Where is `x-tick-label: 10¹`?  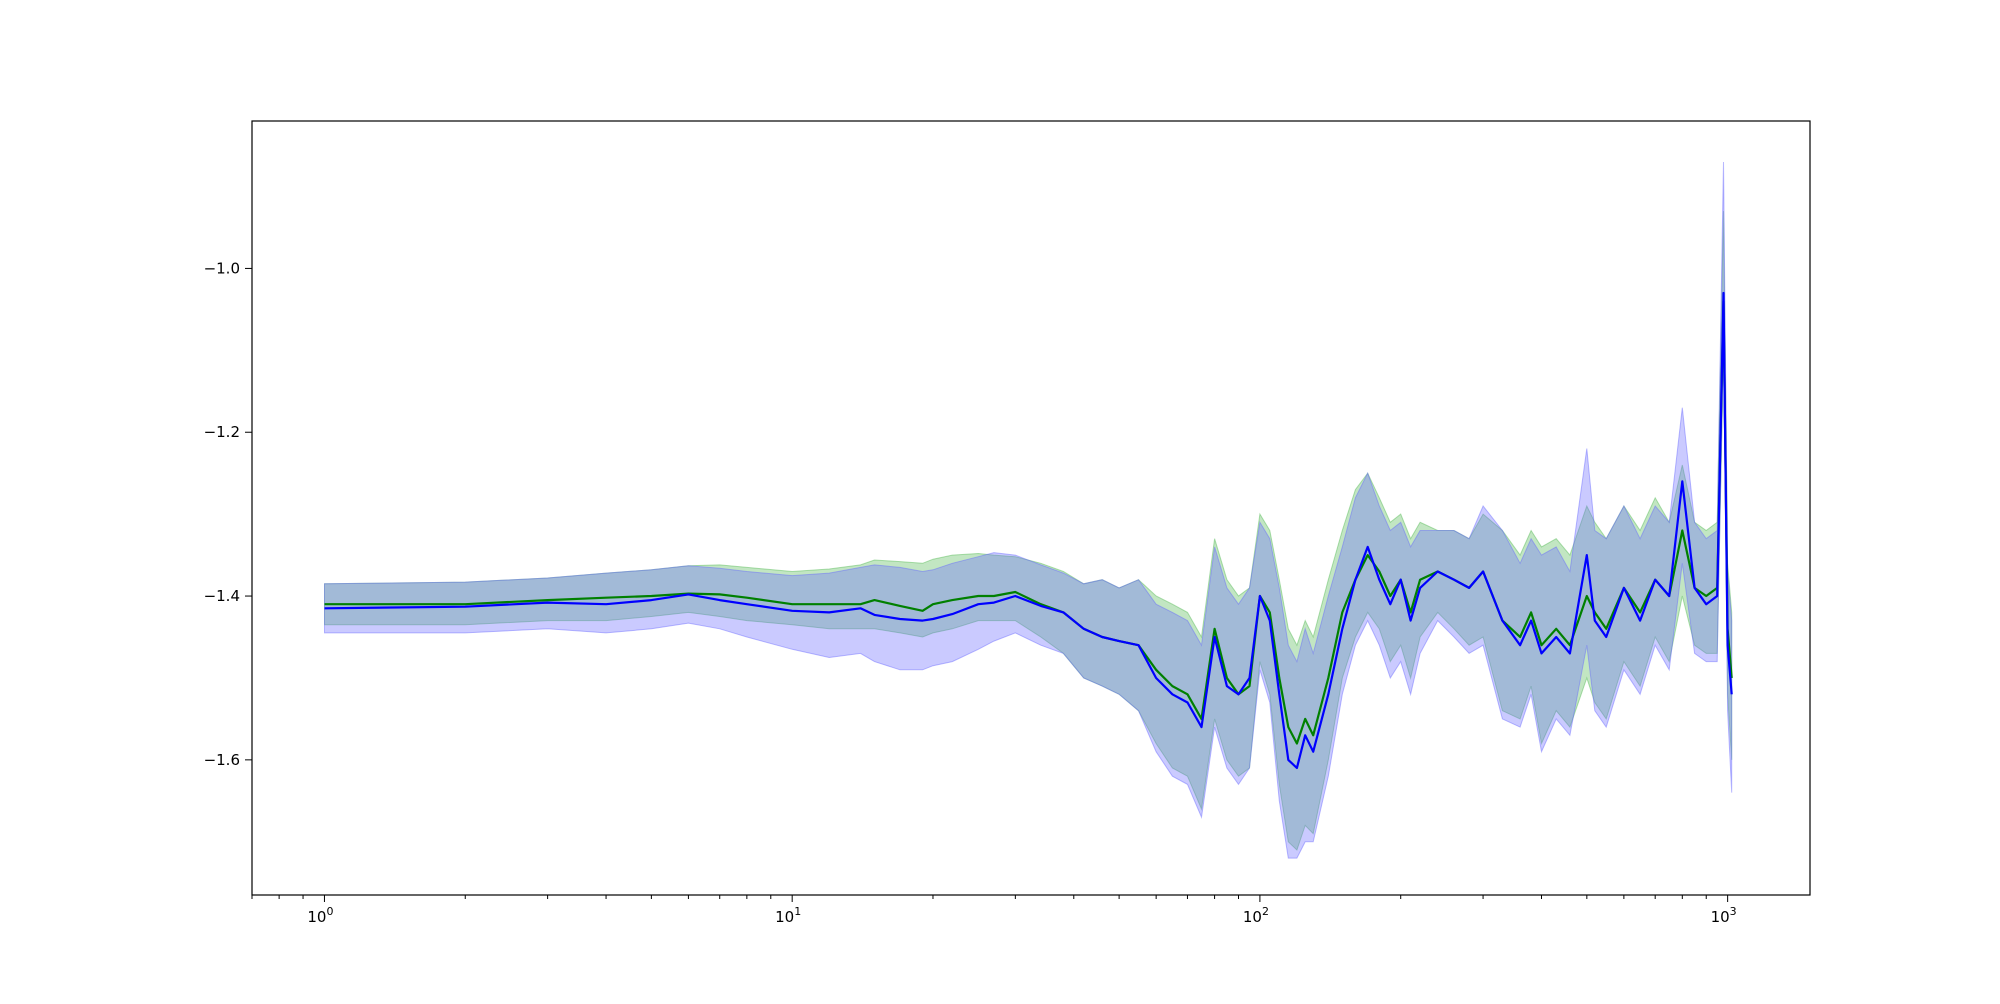 x-tick-label: 10¹ is located at coordinates (788, 915).